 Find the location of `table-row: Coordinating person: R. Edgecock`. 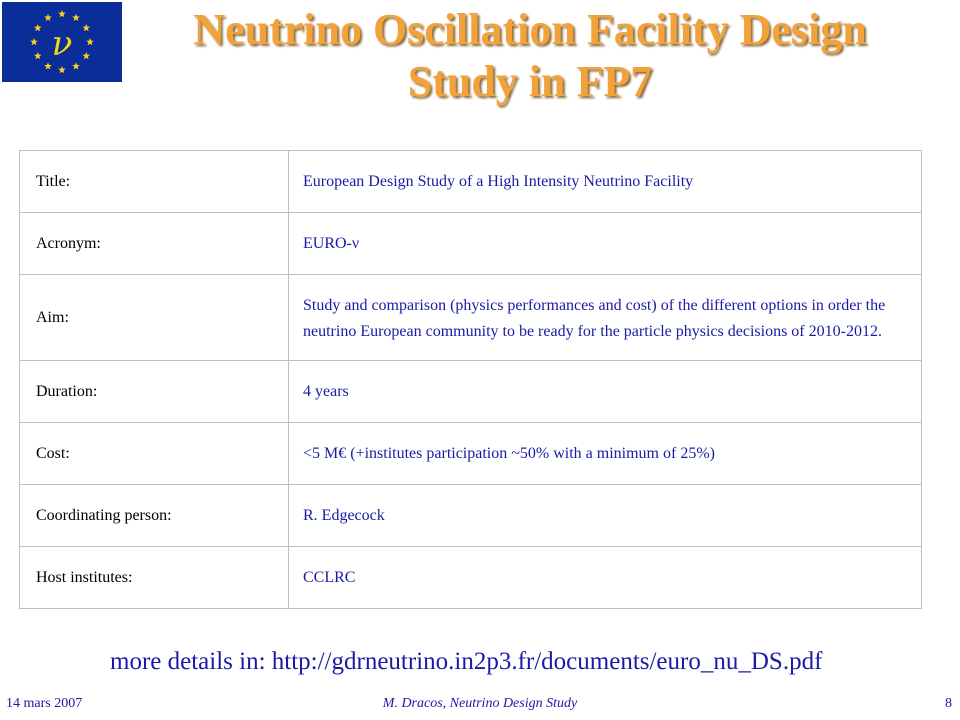

table-row: Coordinating person: R. Edgecock is located at coordinates (470, 515).